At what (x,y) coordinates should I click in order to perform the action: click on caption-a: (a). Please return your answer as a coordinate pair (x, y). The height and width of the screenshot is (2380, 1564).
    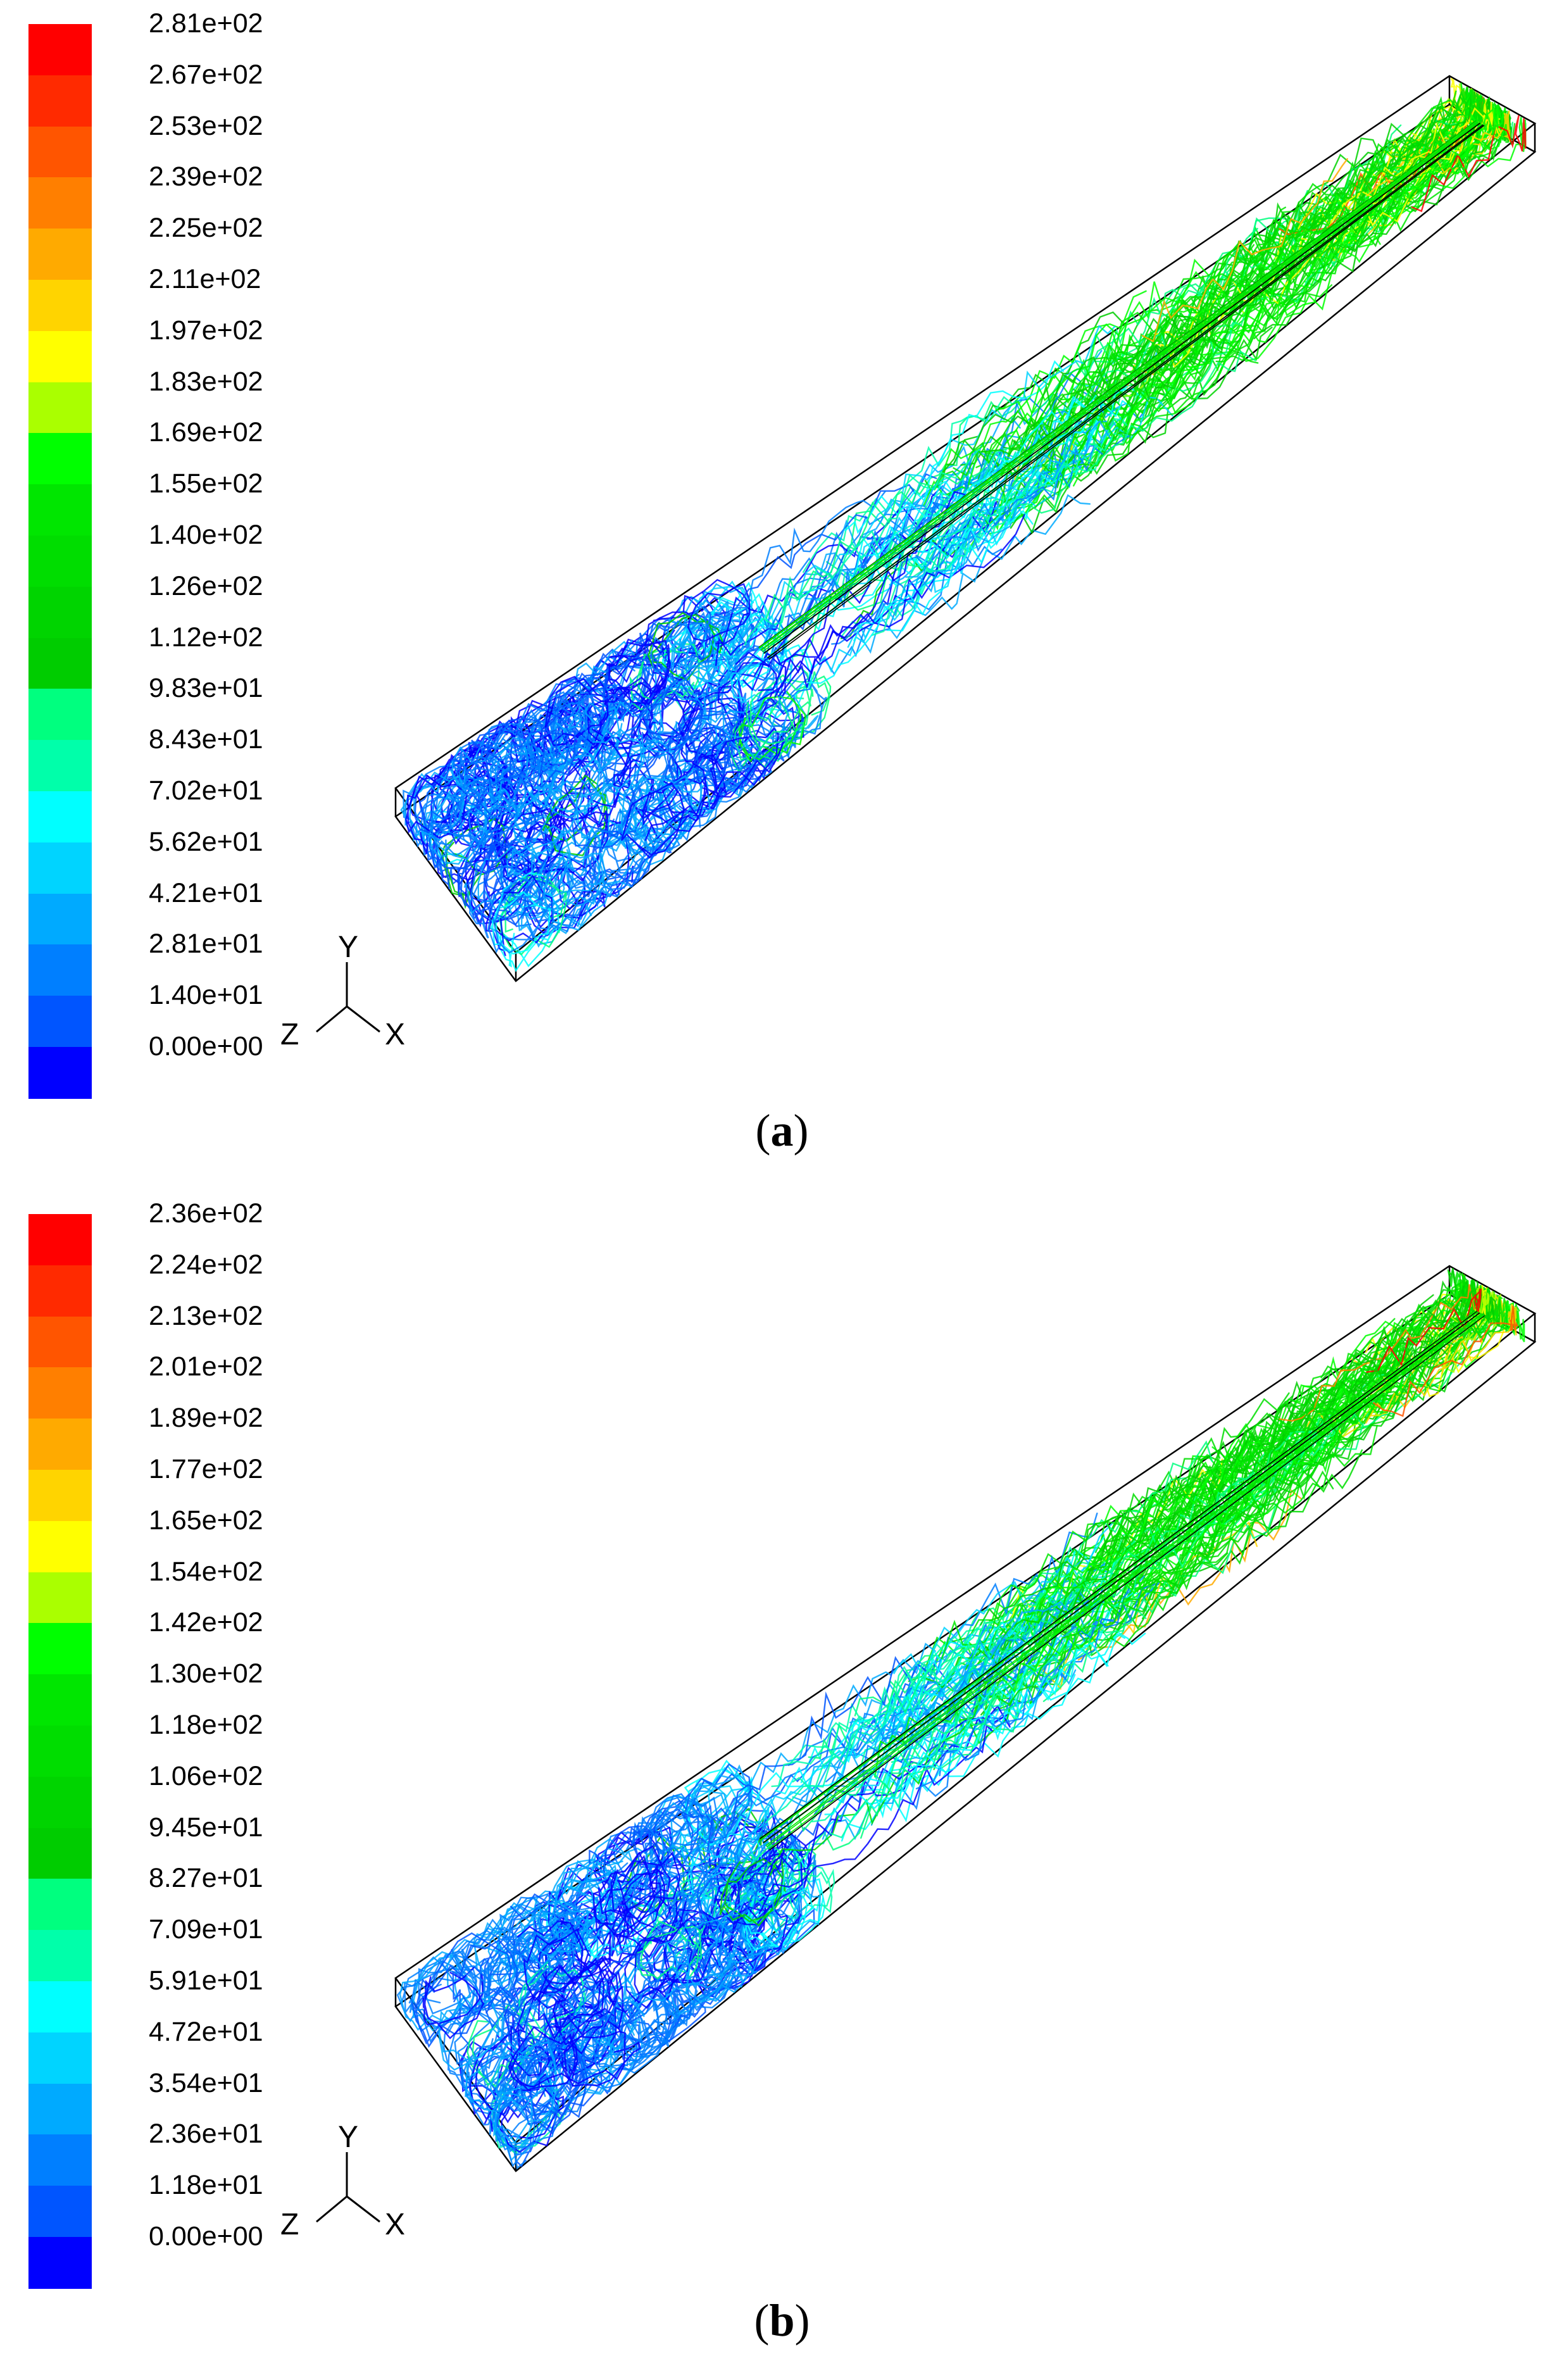
    Looking at the image, I should click on (782, 1130).